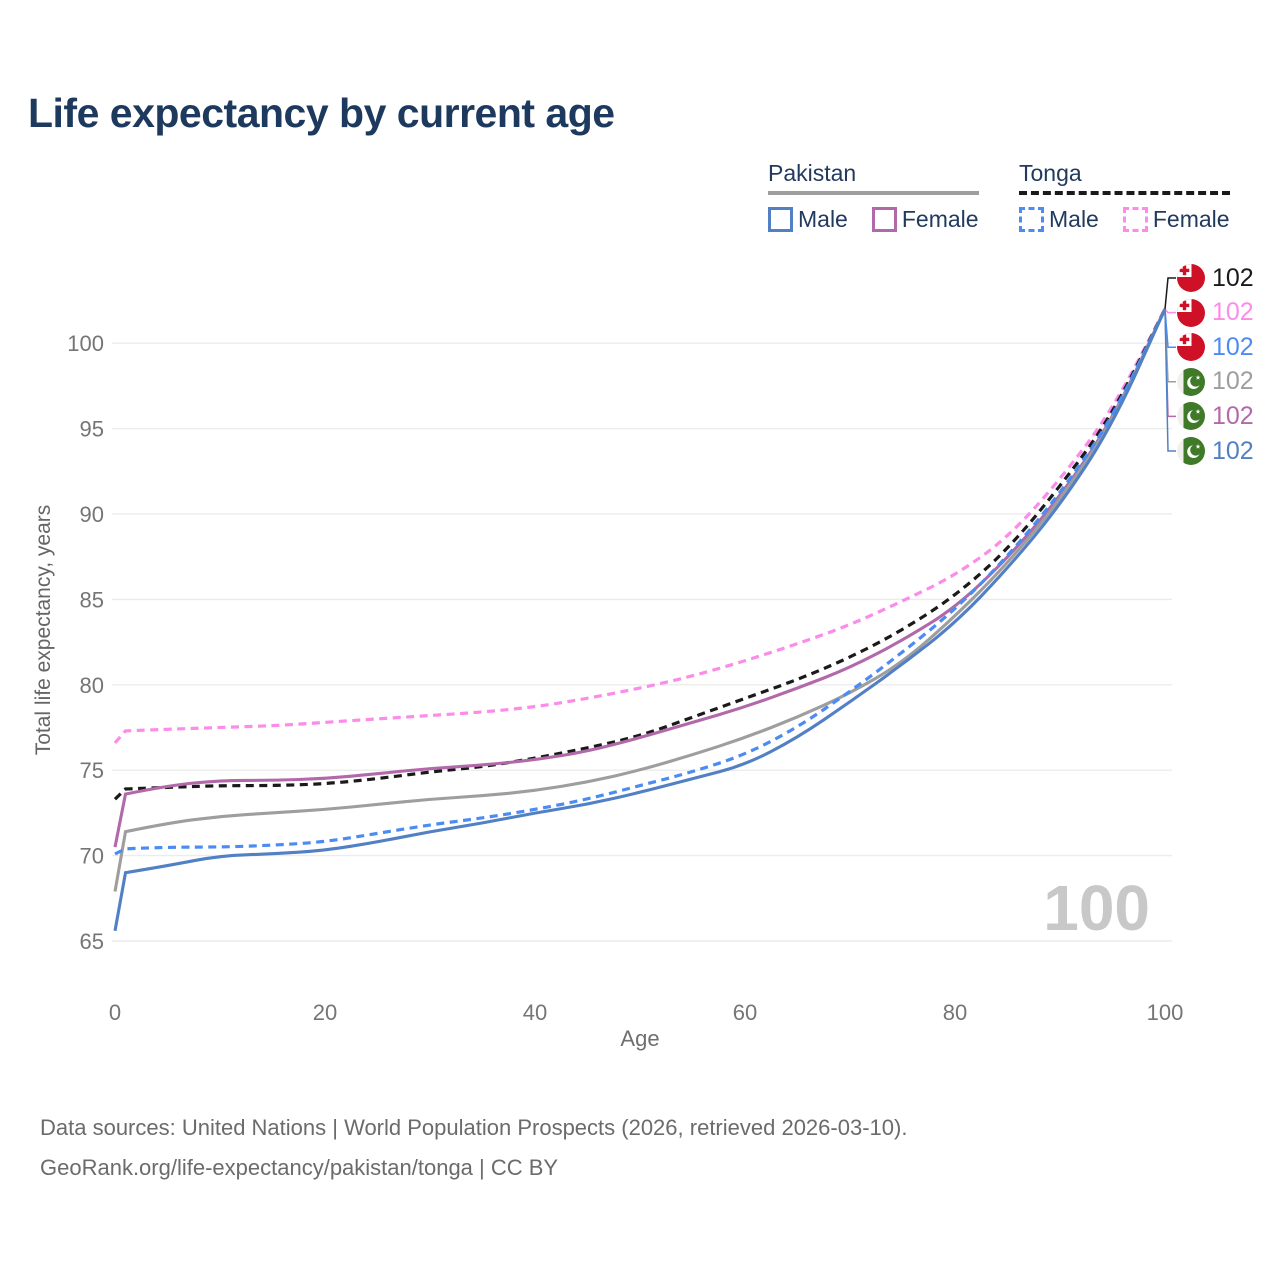 The width and height of the screenshot is (1280, 1280). I want to click on x-tick-label: 60, so click(745, 1012).